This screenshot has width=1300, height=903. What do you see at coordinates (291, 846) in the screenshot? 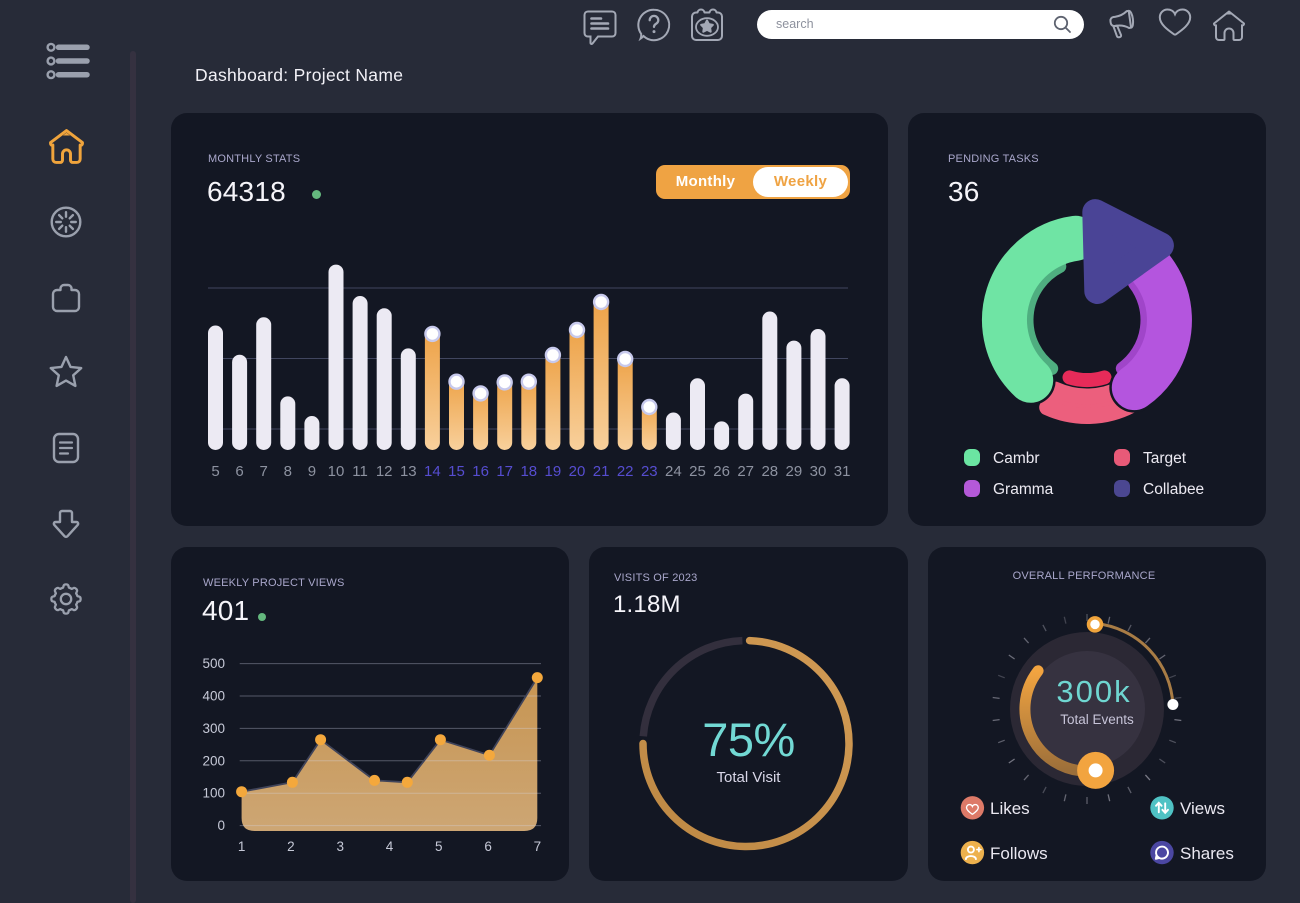
I see `svg-text: 2` at bounding box center [291, 846].